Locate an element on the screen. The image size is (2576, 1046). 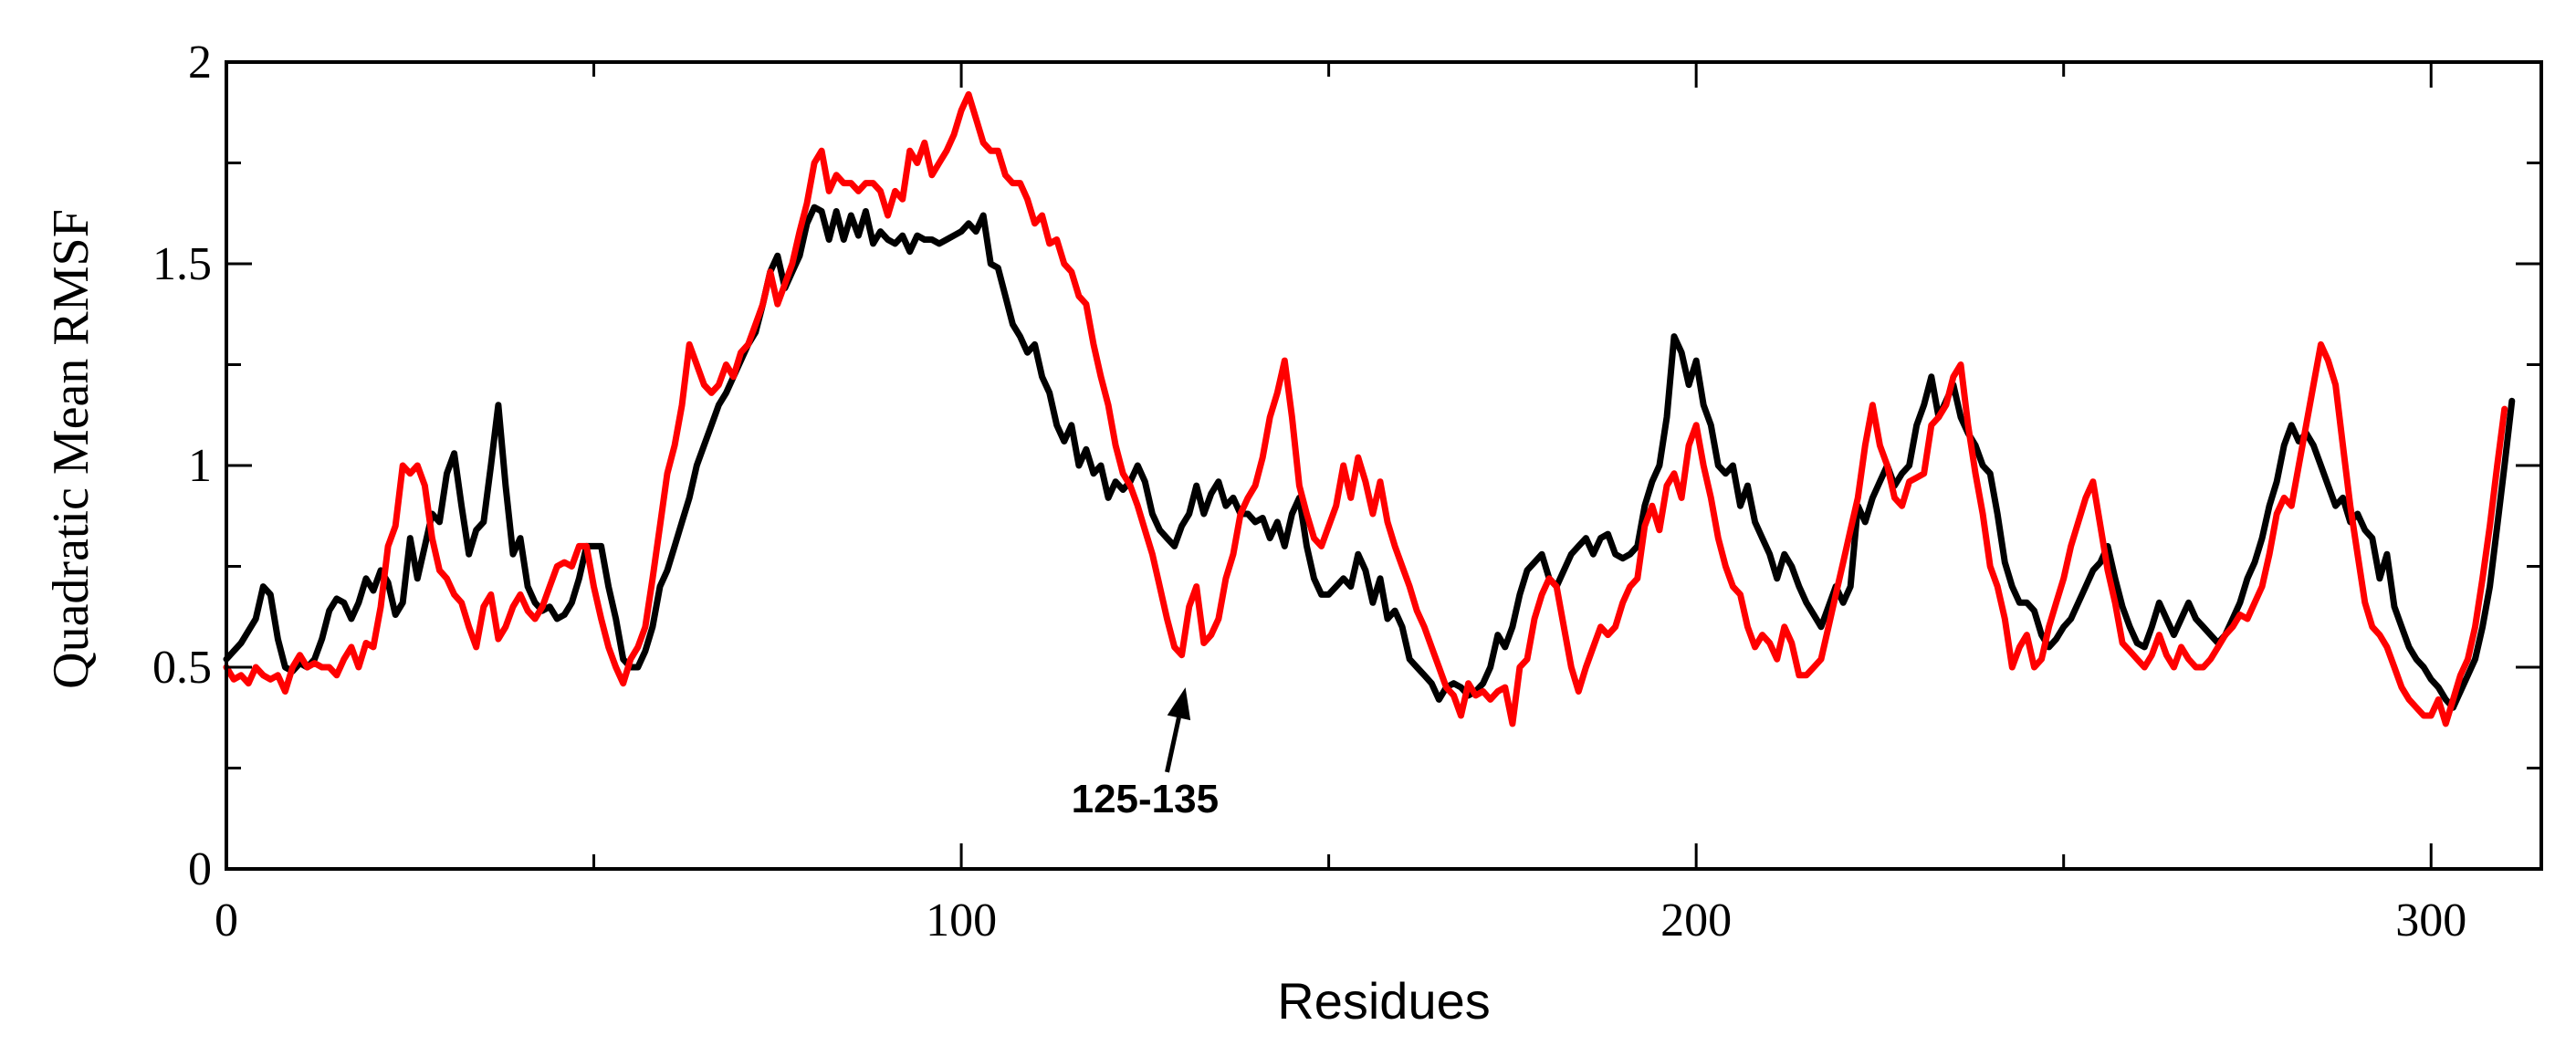
annotation-arrow-shaft is located at coordinates (1173, 745).